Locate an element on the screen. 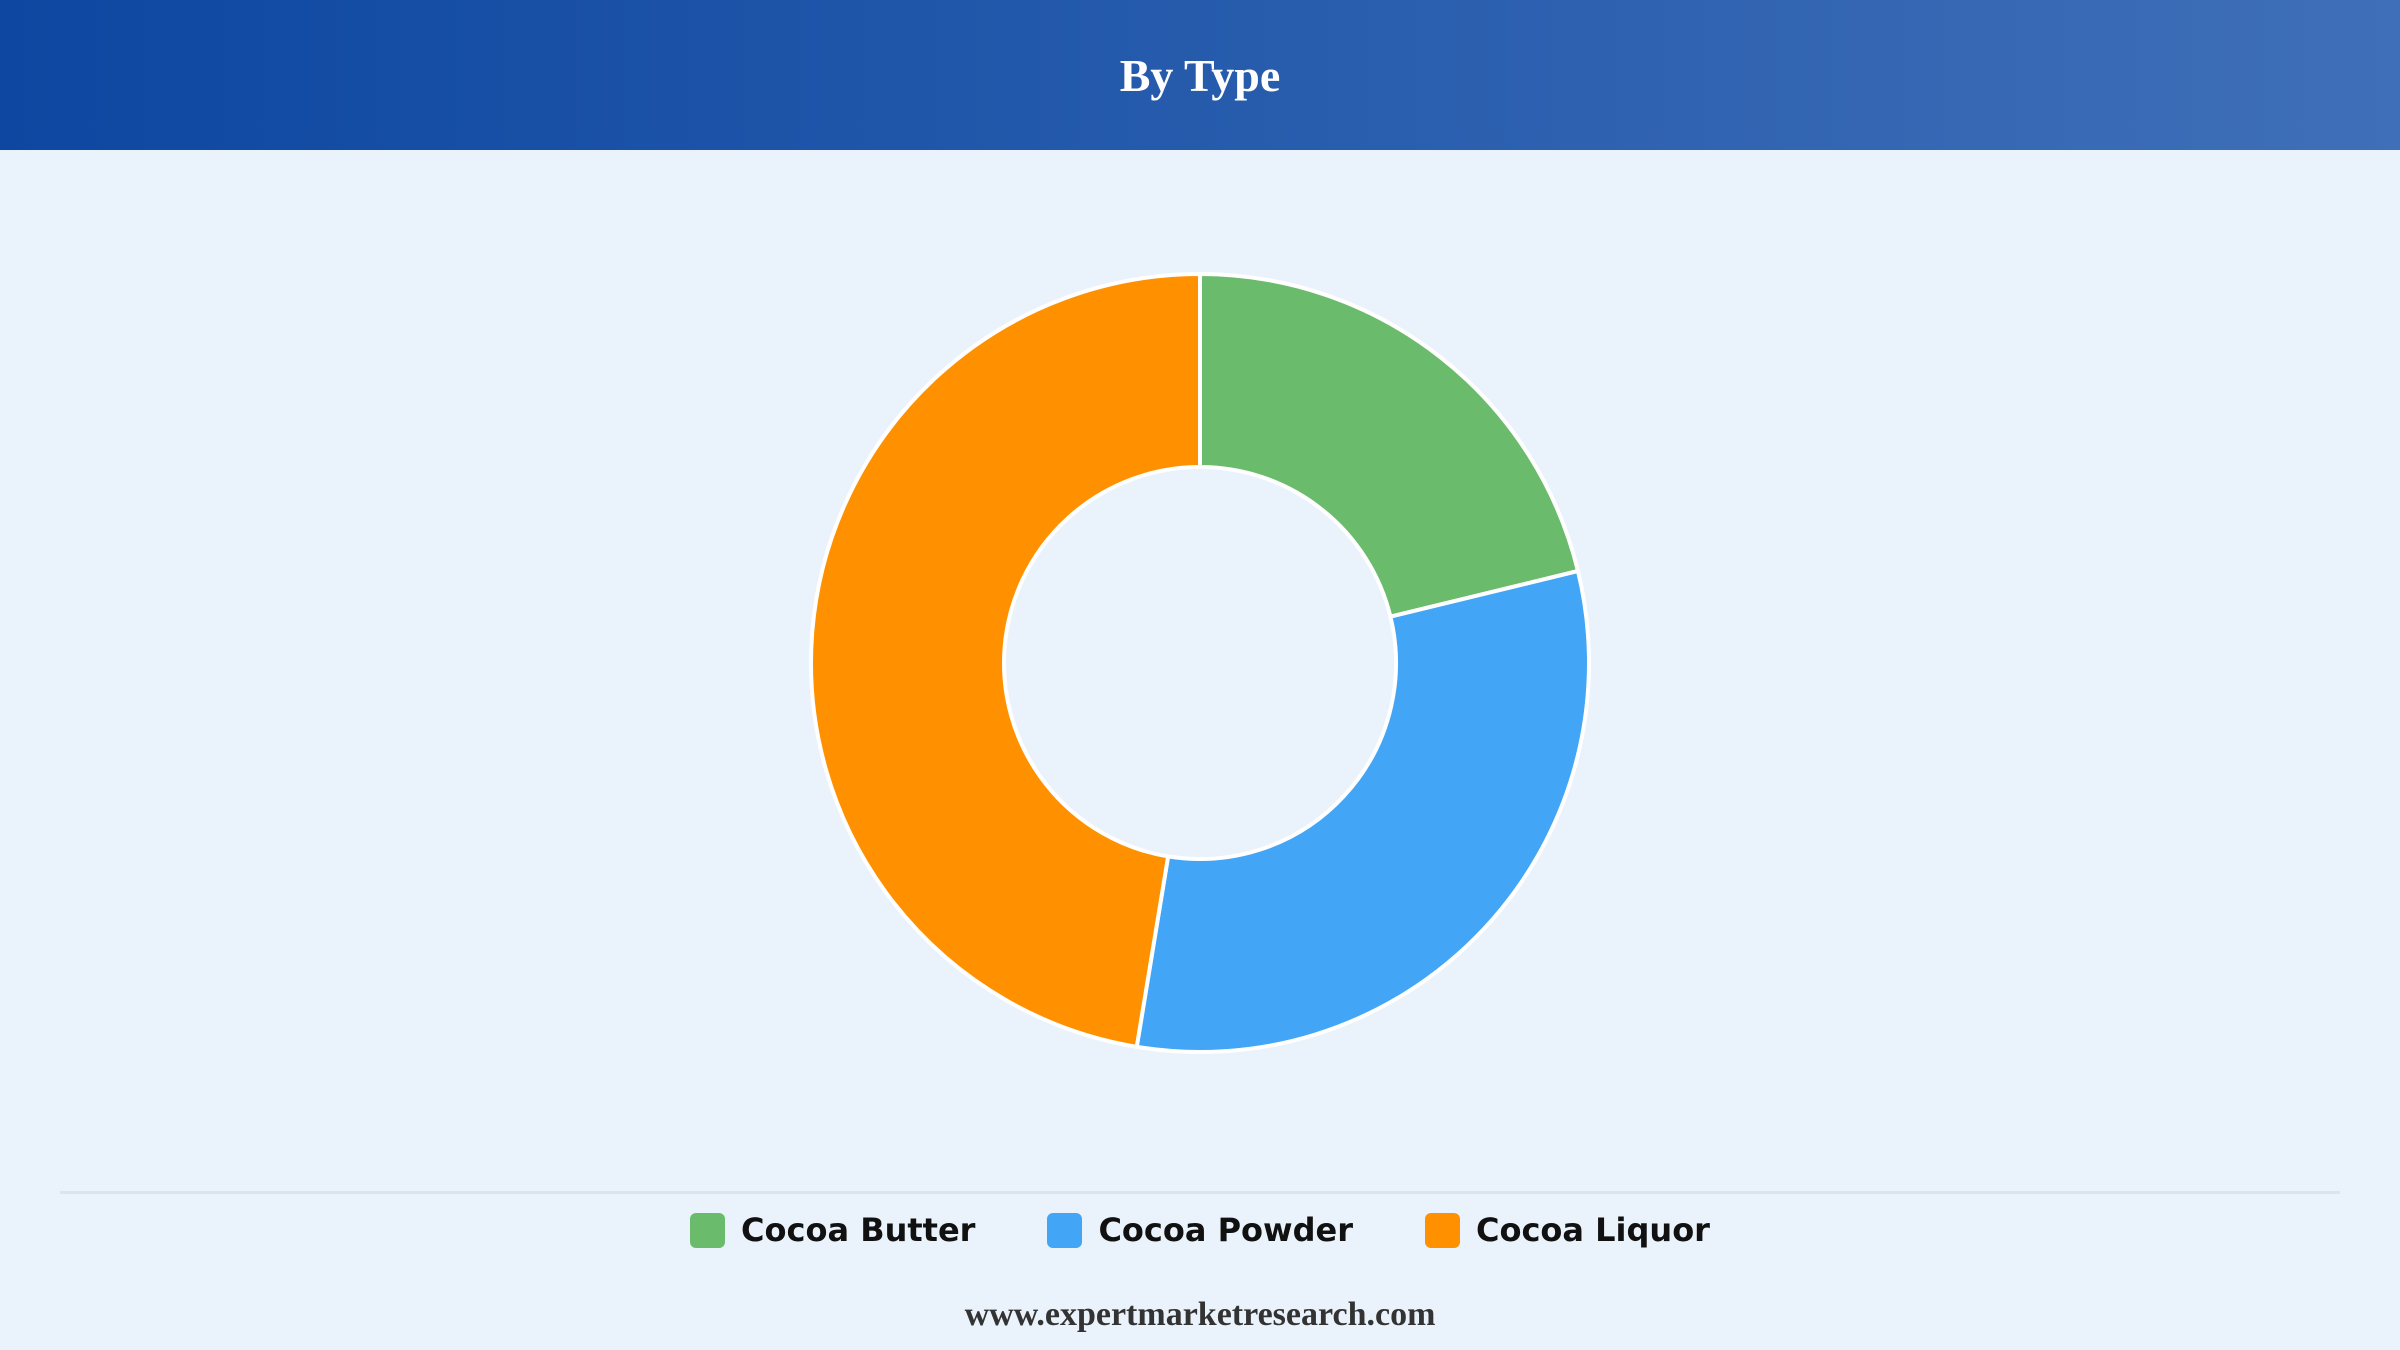 This screenshot has height=1350, width=2400. legend: Cocoa Butter Cocoa Powder Cocoa Liquor is located at coordinates (1200, 1230).